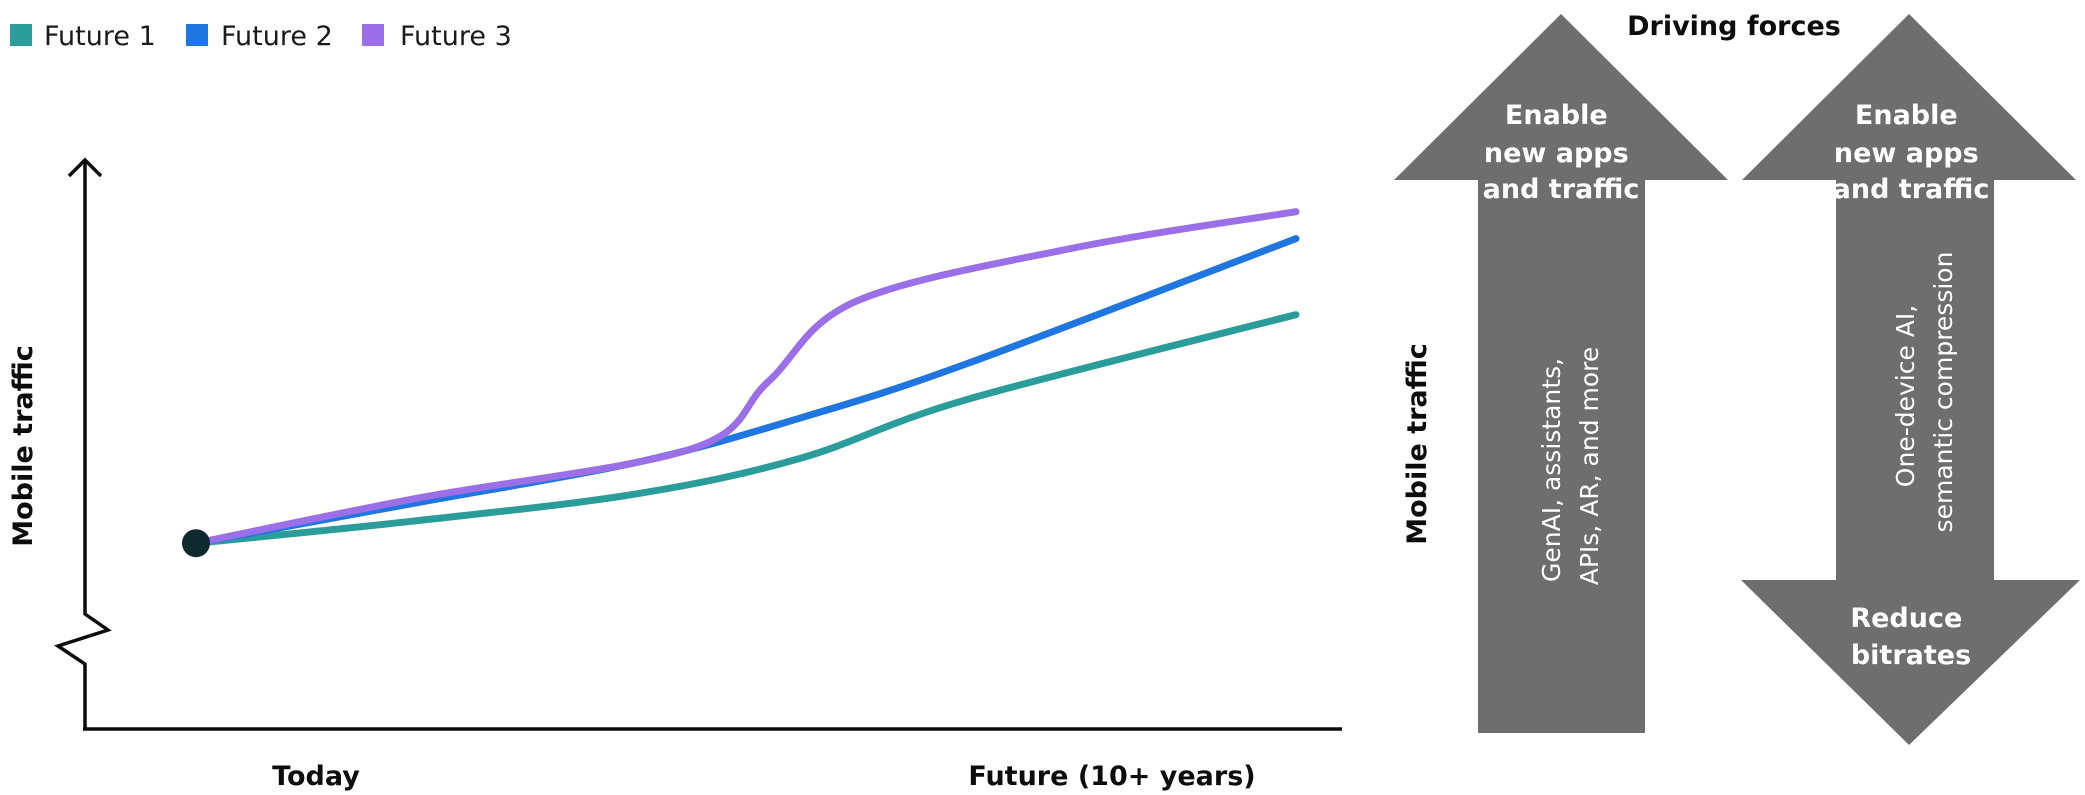  I want to click on legend-label-future-3: Future 3, so click(456, 36).